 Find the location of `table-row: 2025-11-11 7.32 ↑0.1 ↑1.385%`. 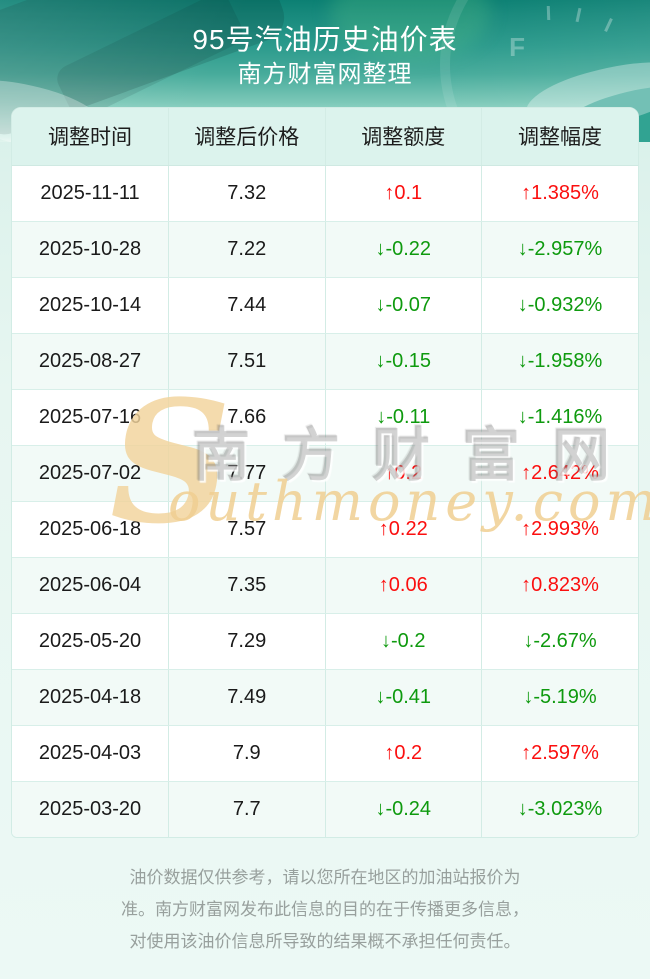

table-row: 2025-11-11 7.32 ↑0.1 ↑1.385% is located at coordinates (325, 193).